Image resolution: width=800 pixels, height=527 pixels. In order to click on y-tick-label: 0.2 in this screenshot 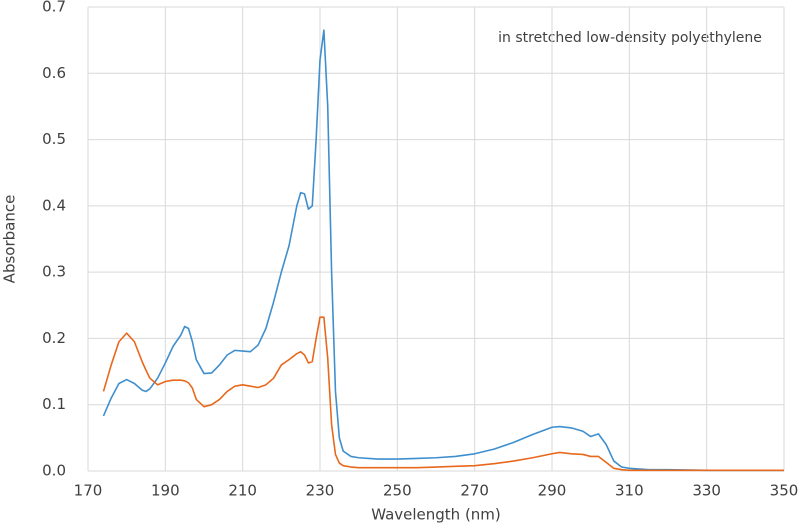, I will do `click(54, 338)`.